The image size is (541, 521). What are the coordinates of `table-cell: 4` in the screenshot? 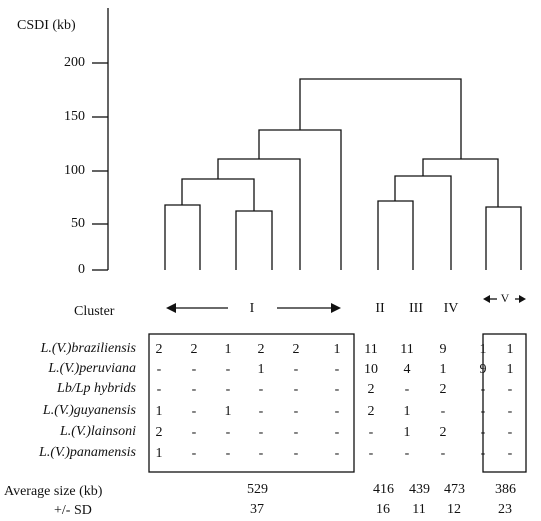 It's located at (407, 369).